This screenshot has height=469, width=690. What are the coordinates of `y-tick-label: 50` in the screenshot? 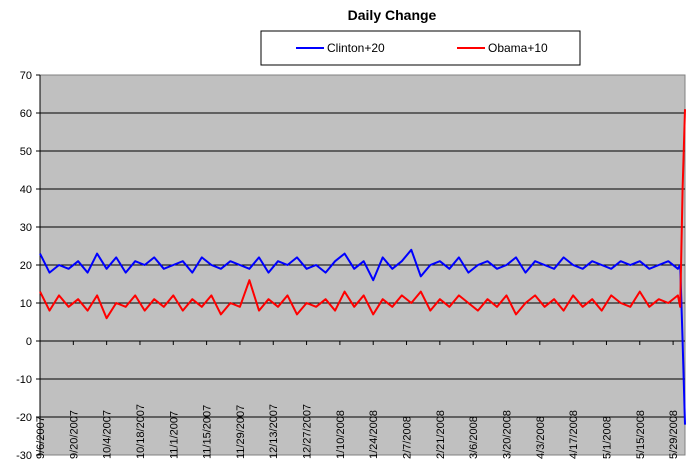 It's located at (26, 152).